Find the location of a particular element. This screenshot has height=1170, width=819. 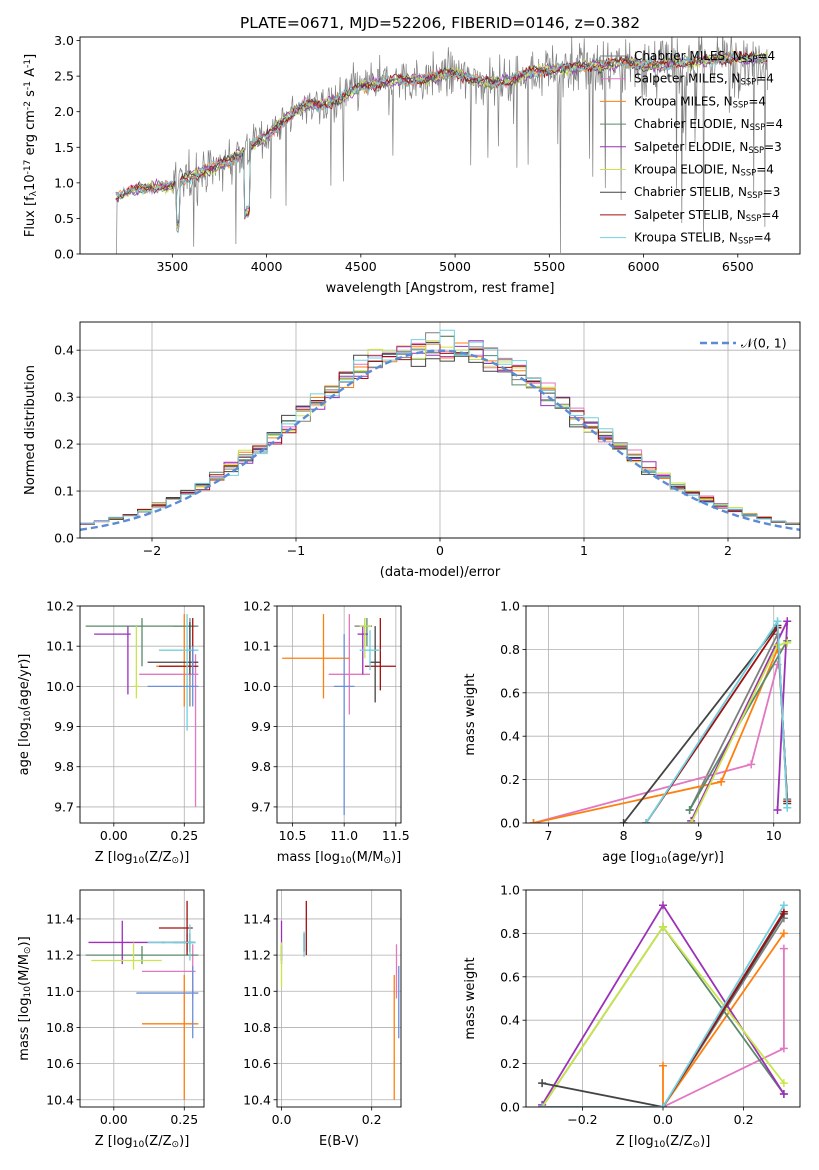

age_vs_mass-plot-area is located at coordinates (339, 714).